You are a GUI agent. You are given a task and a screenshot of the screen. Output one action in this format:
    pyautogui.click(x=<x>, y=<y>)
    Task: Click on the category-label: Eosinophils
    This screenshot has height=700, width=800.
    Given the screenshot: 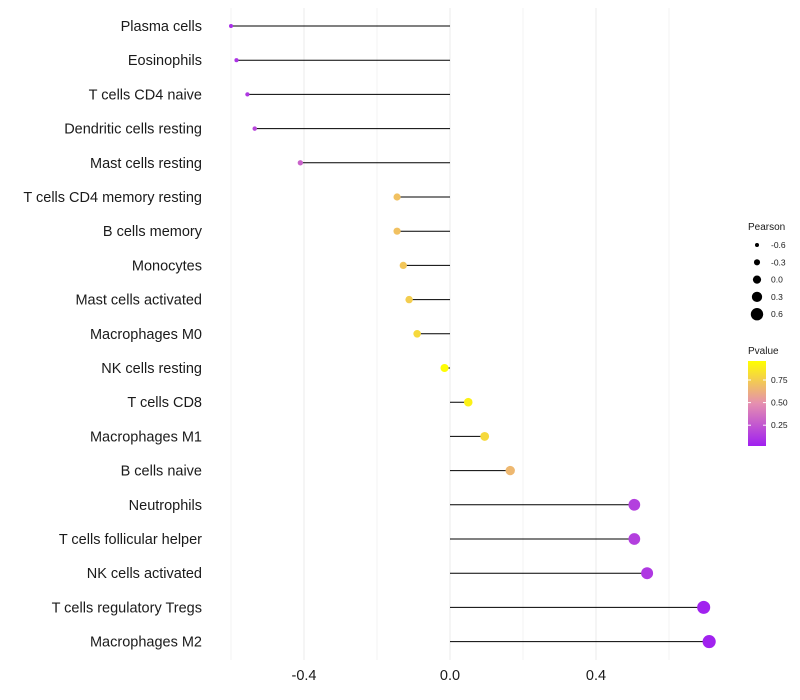 What is the action you would take?
    pyautogui.click(x=165, y=61)
    